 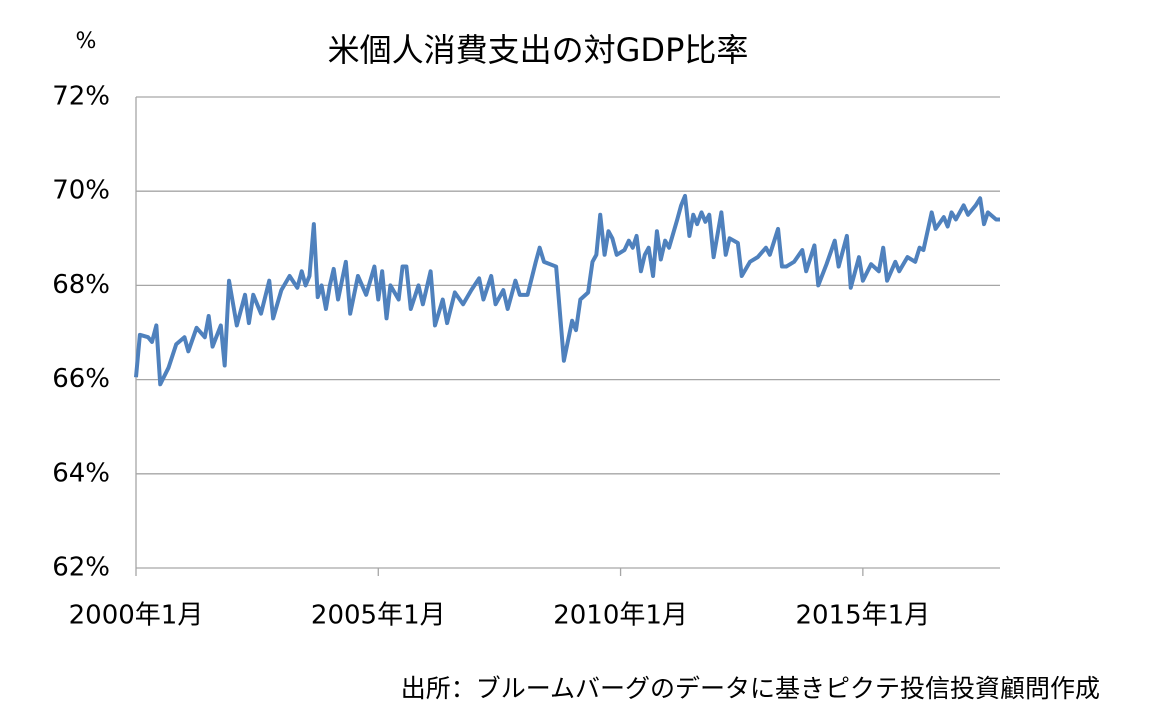 What do you see at coordinates (86, 41) in the screenshot?
I see `y-axis-label: %` at bounding box center [86, 41].